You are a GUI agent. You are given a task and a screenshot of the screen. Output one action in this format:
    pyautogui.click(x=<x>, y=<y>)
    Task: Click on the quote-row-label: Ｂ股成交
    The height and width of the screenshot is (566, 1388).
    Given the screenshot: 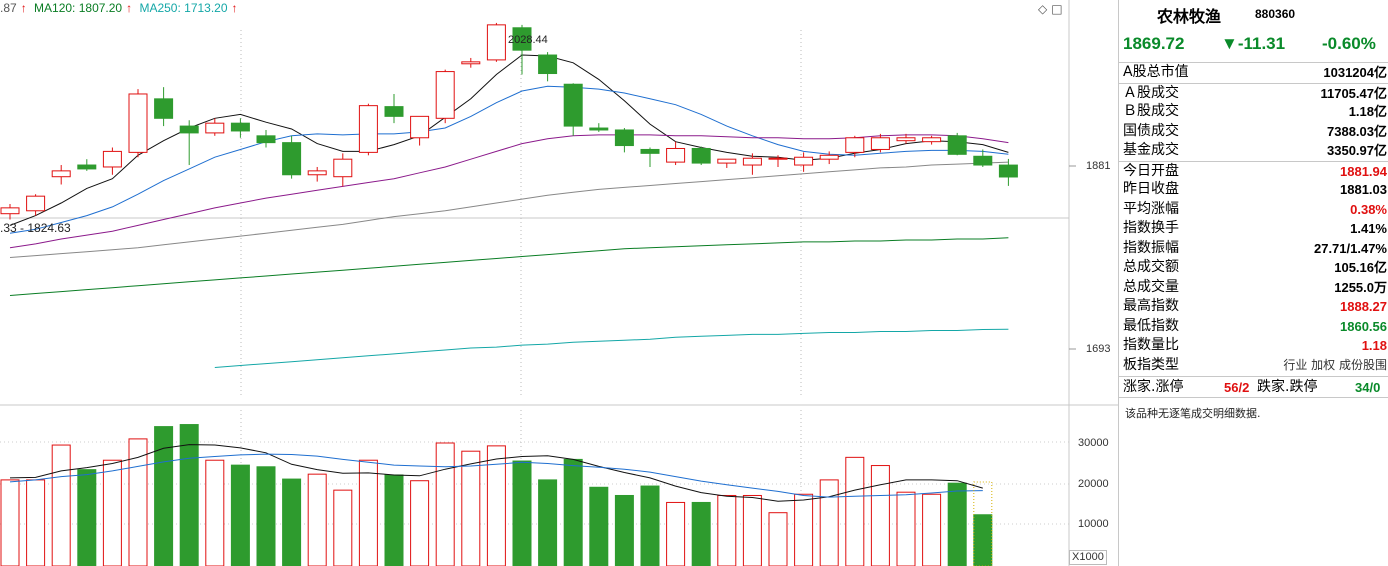 What is the action you would take?
    pyautogui.click(x=1151, y=111)
    